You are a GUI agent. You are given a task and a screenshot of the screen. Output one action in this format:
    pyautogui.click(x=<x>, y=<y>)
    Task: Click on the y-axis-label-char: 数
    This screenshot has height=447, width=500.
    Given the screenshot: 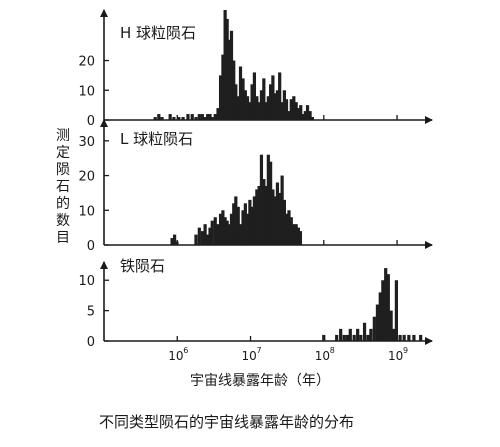 What is the action you would take?
    pyautogui.click(x=63, y=221)
    